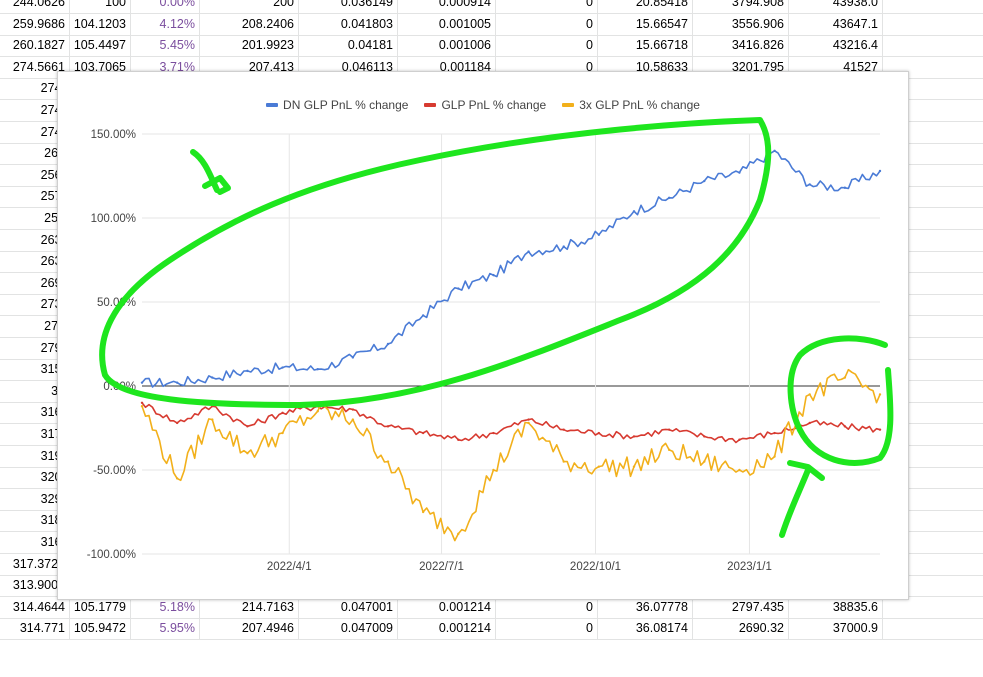  I want to click on sheet-cell: 104.1203, so click(100, 24).